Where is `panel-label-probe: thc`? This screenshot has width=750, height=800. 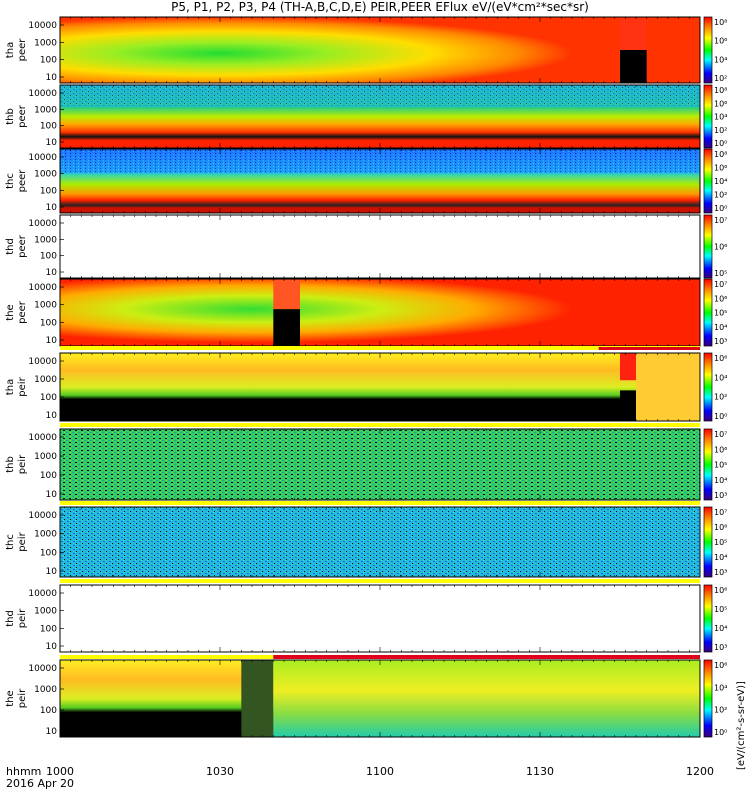 panel-label-probe: thc is located at coordinates (10, 542).